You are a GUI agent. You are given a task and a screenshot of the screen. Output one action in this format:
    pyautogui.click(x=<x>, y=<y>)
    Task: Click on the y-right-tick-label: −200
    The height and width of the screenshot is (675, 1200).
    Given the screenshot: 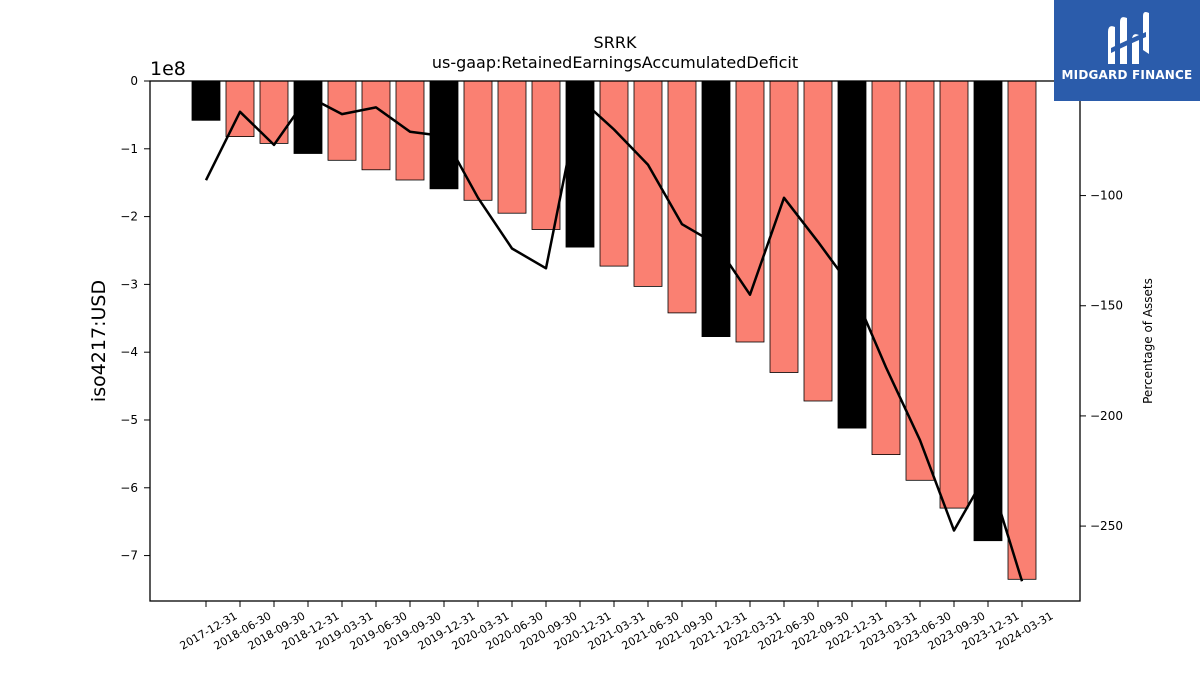 What is the action you would take?
    pyautogui.click(x=1106, y=416)
    